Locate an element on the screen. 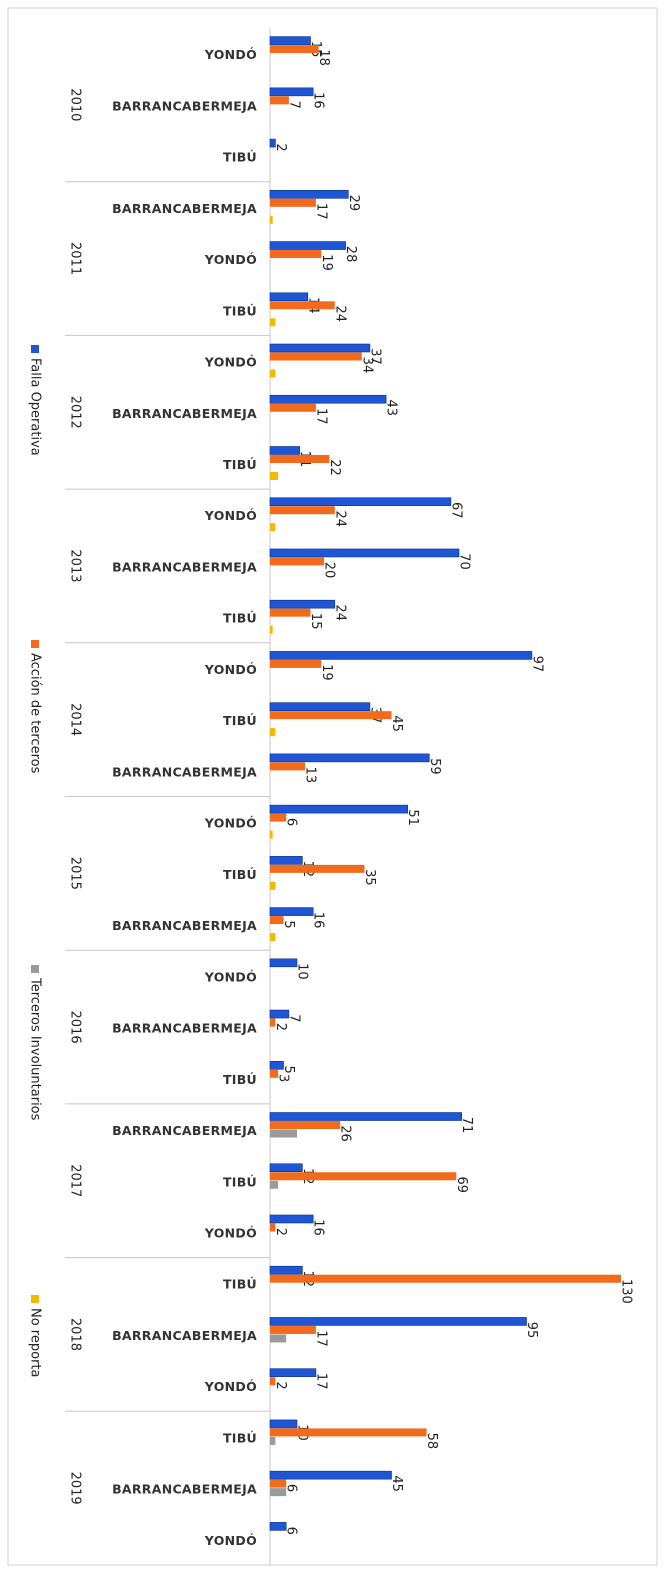  group-label: 2019 is located at coordinates (75, 1488).